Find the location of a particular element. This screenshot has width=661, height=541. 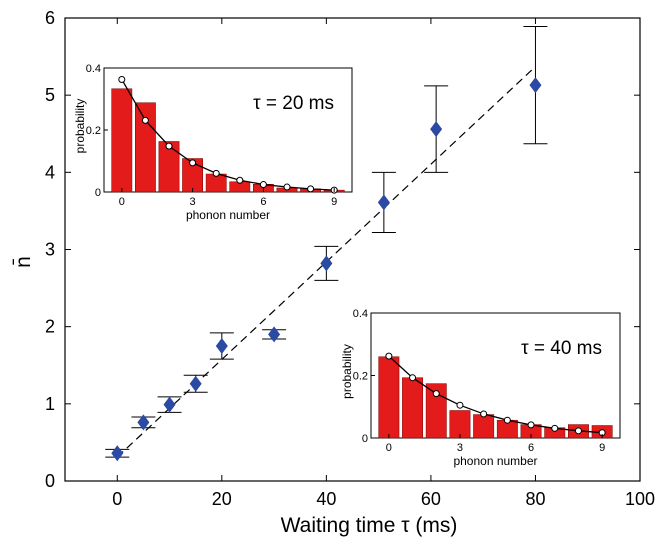

y-tick-label: 2 is located at coordinates (50, 327).